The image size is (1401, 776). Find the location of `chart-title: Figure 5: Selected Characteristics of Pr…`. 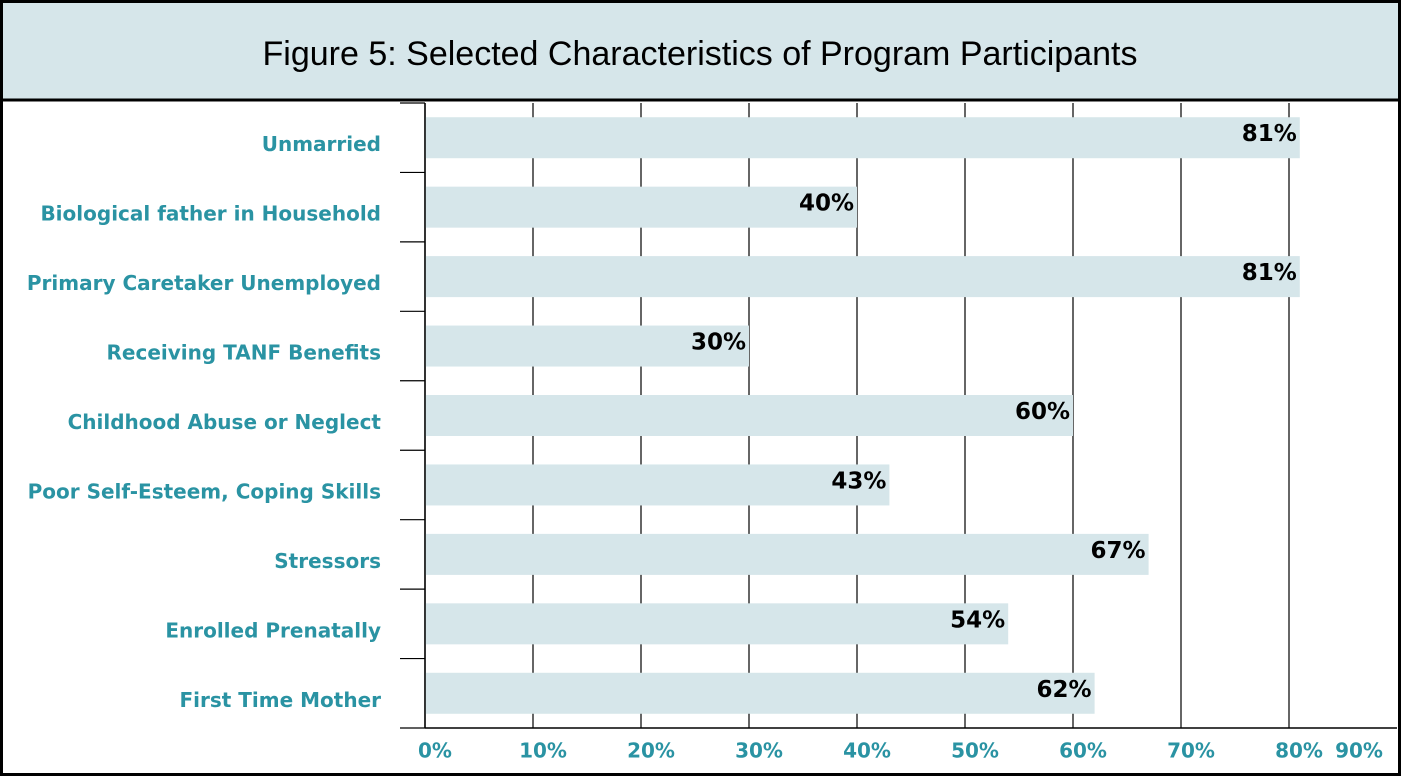

chart-title: Figure 5: Selected Characteristics of Pr… is located at coordinates (700, 54).